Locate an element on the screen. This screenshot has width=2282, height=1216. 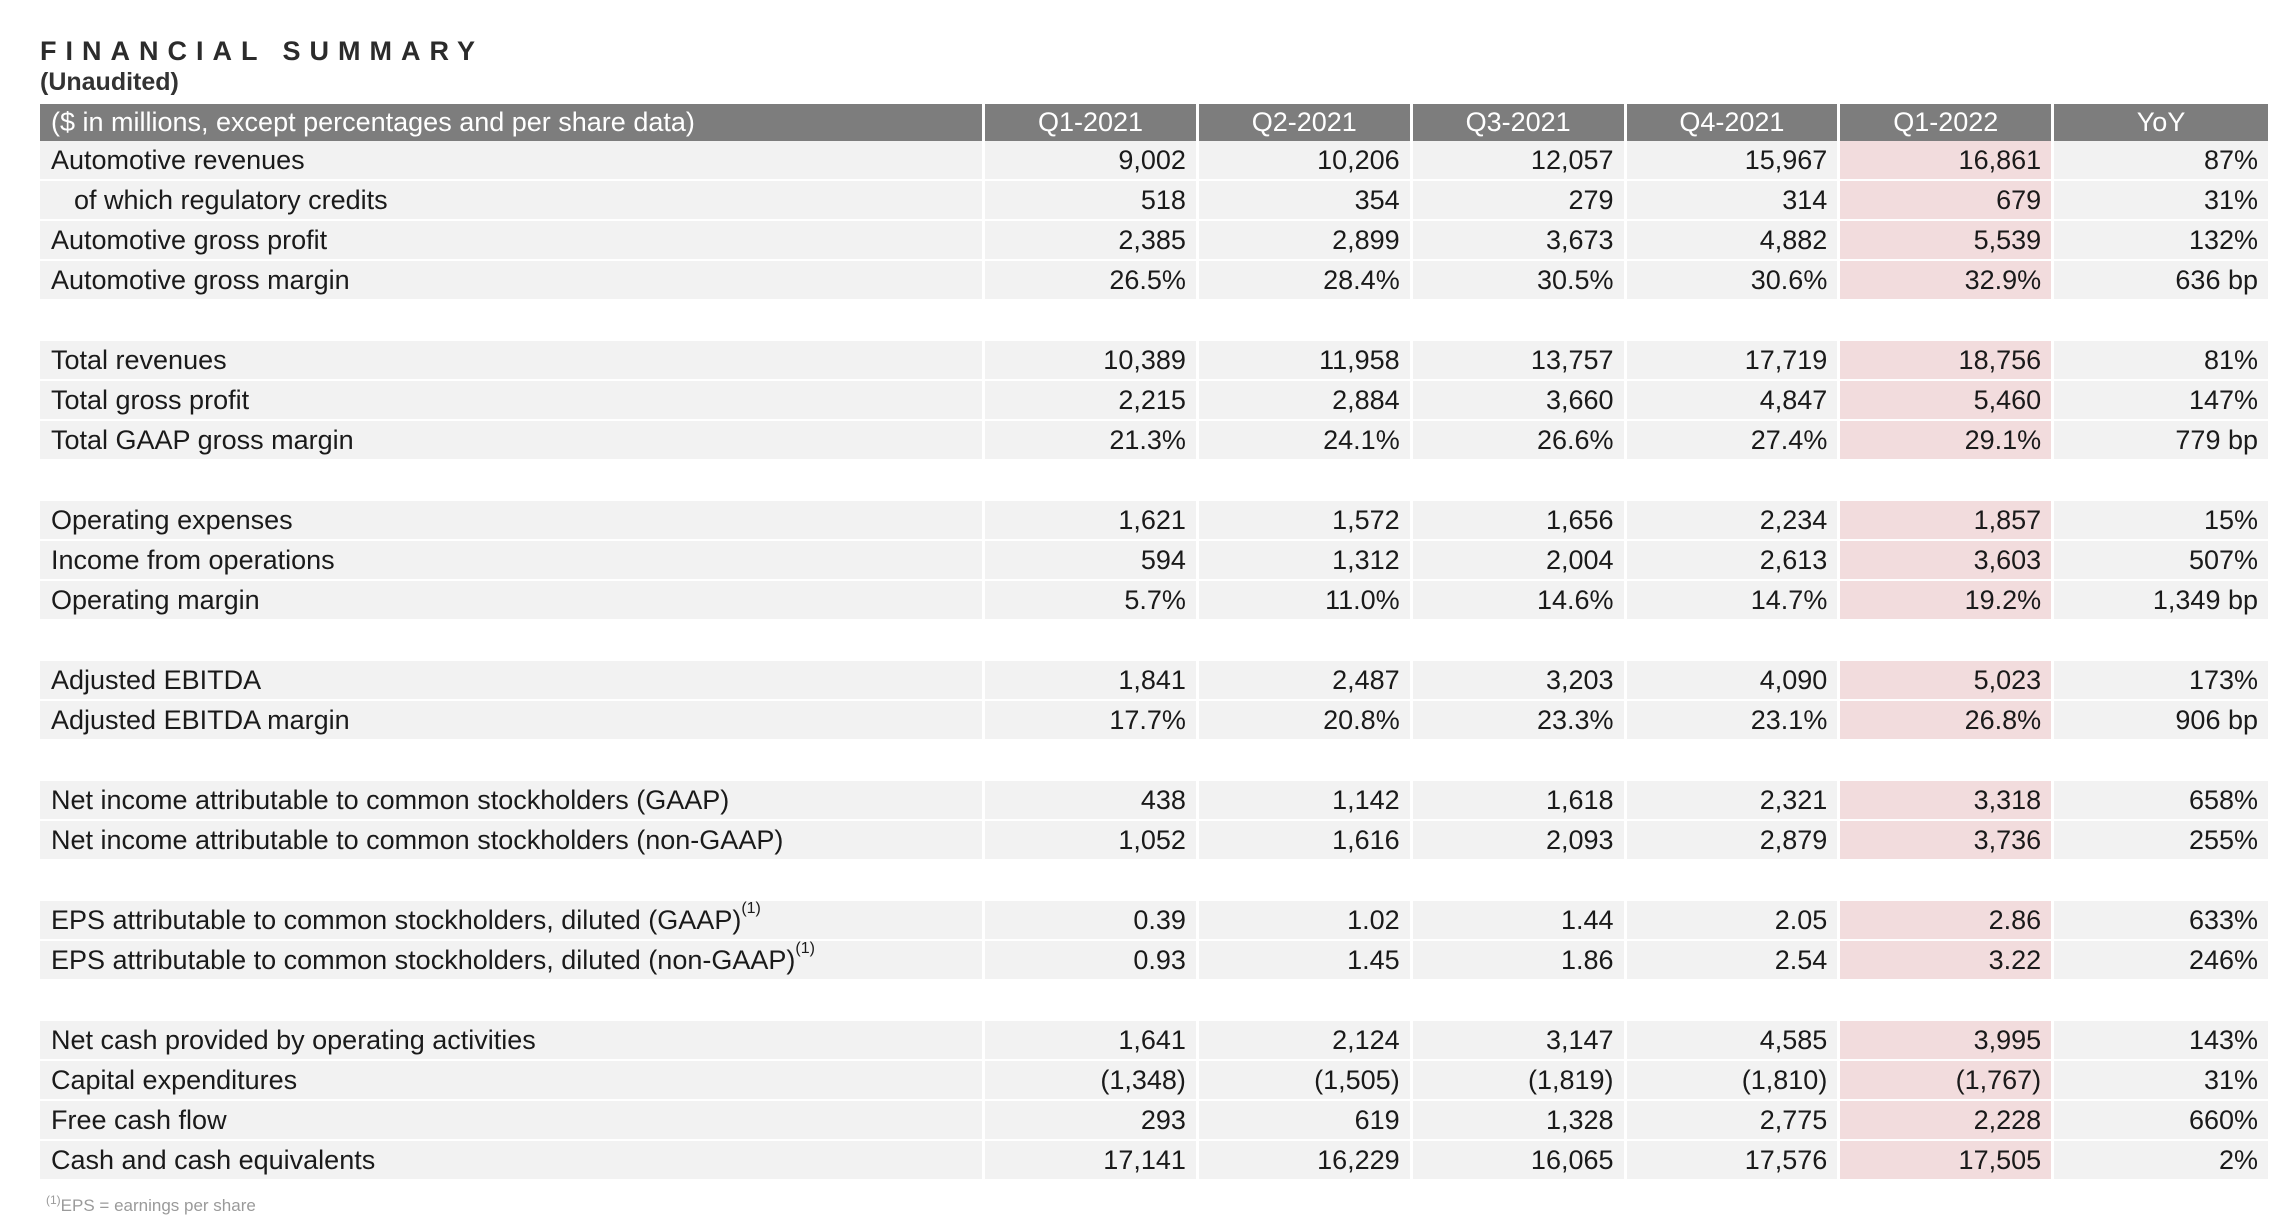
row-label: Capital expenditures is located at coordinates (513, 1081).